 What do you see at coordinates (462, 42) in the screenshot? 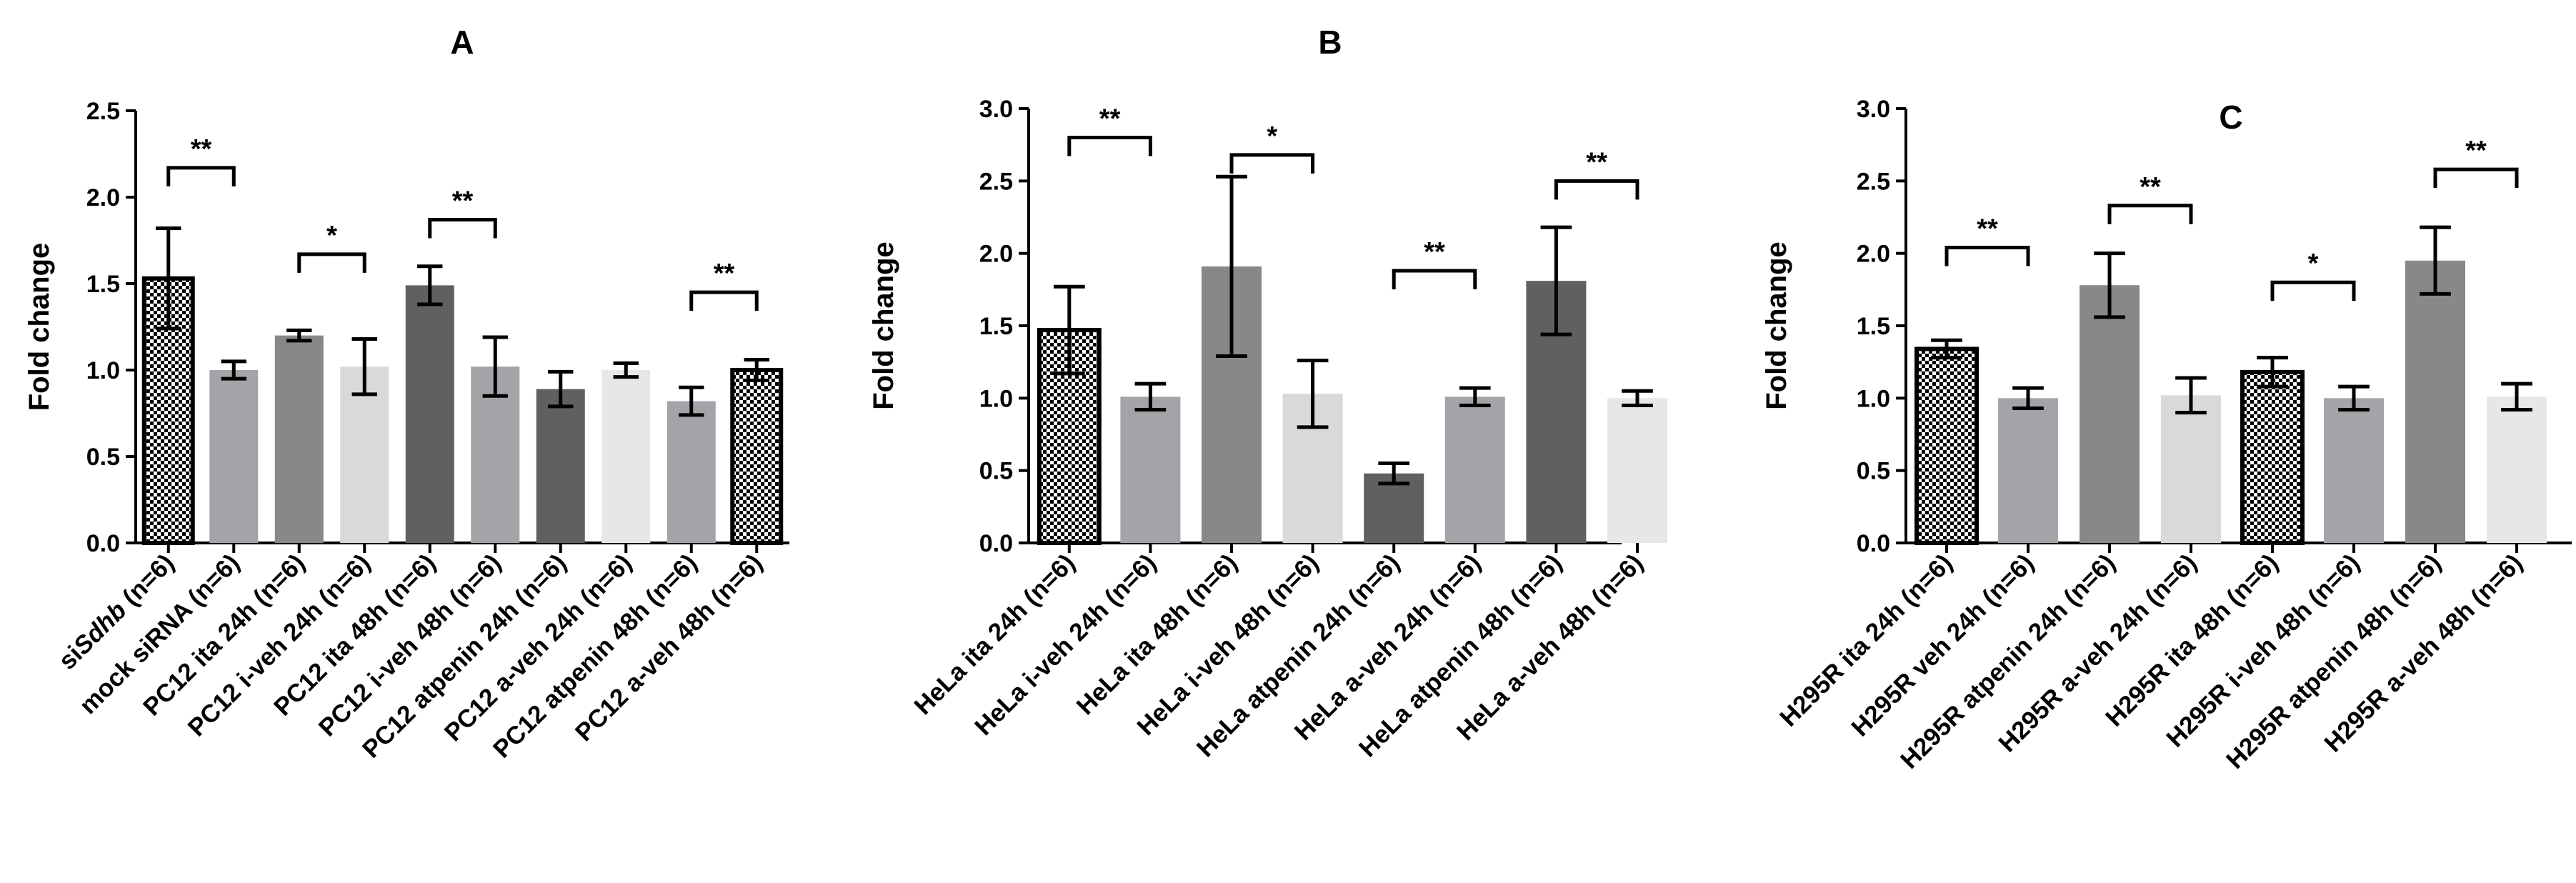
I see `chart-title: A` at bounding box center [462, 42].